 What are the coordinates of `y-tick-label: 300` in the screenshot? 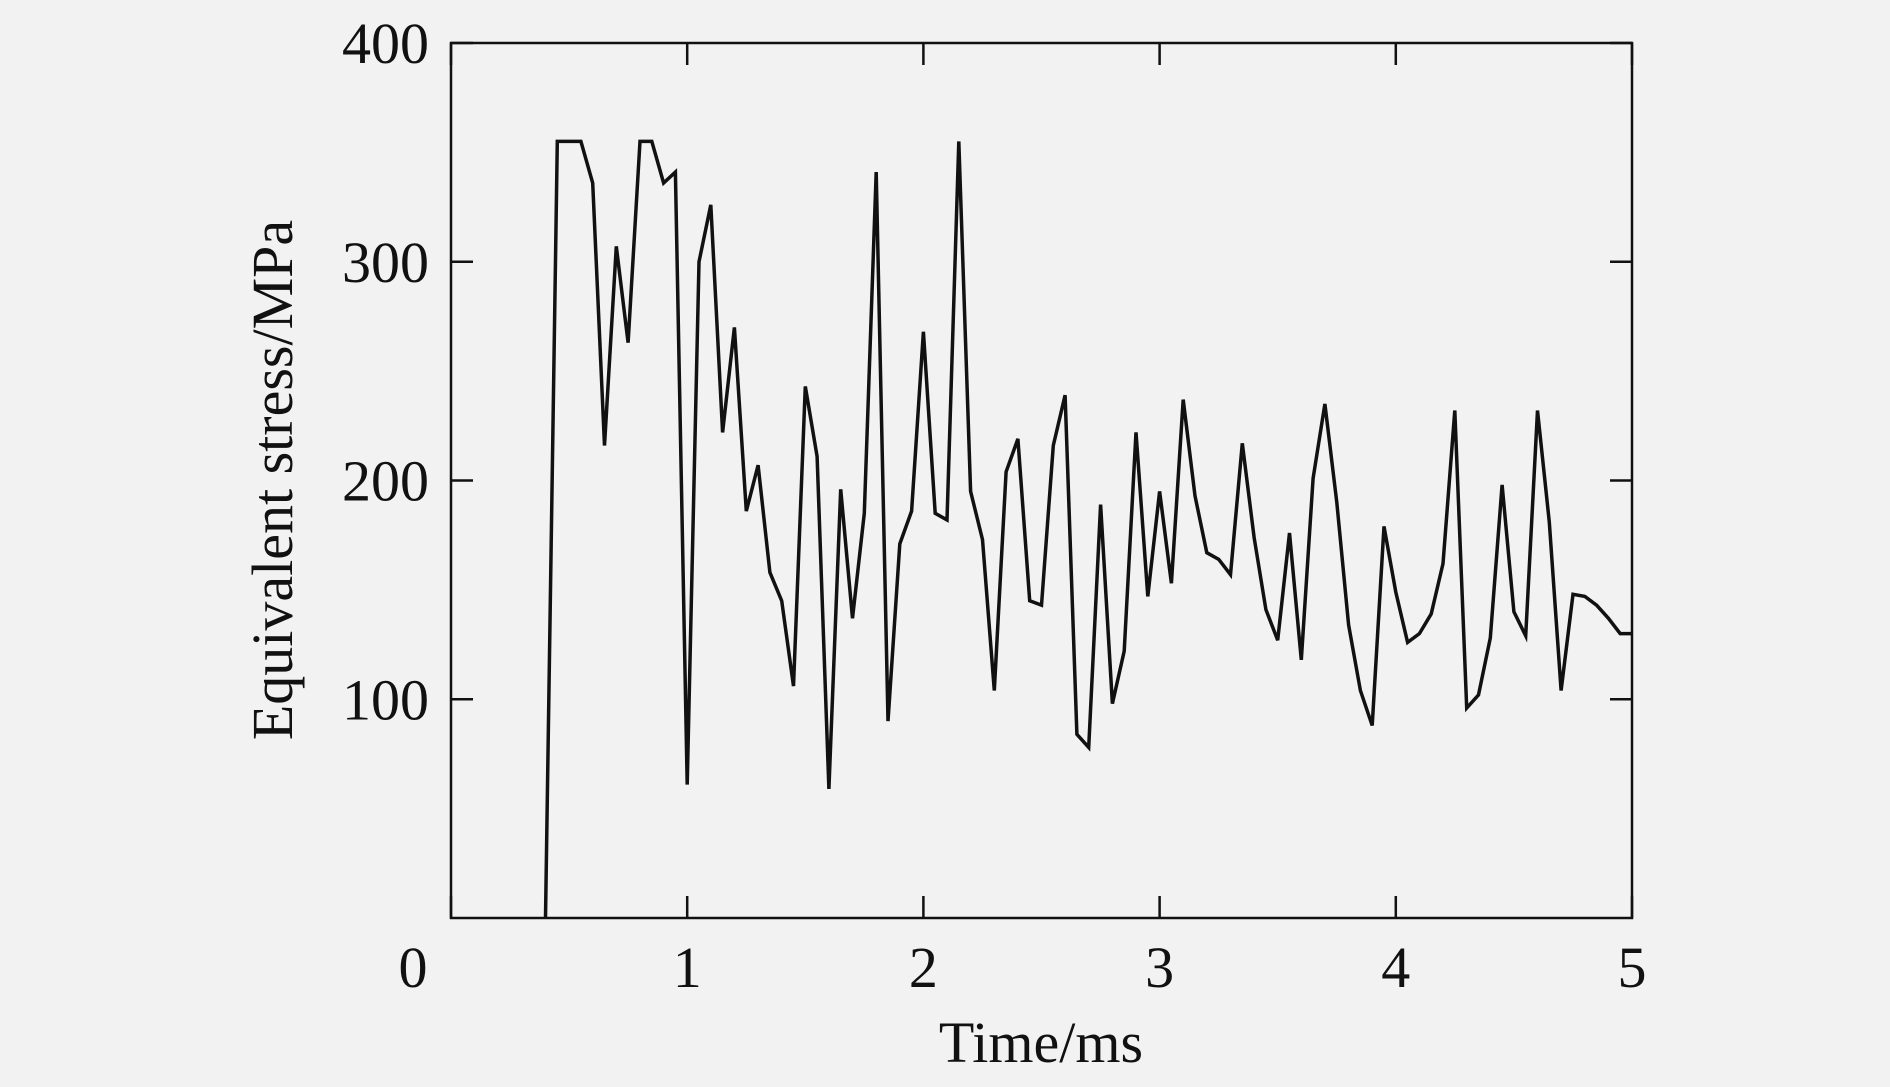 It's located at (385, 262).